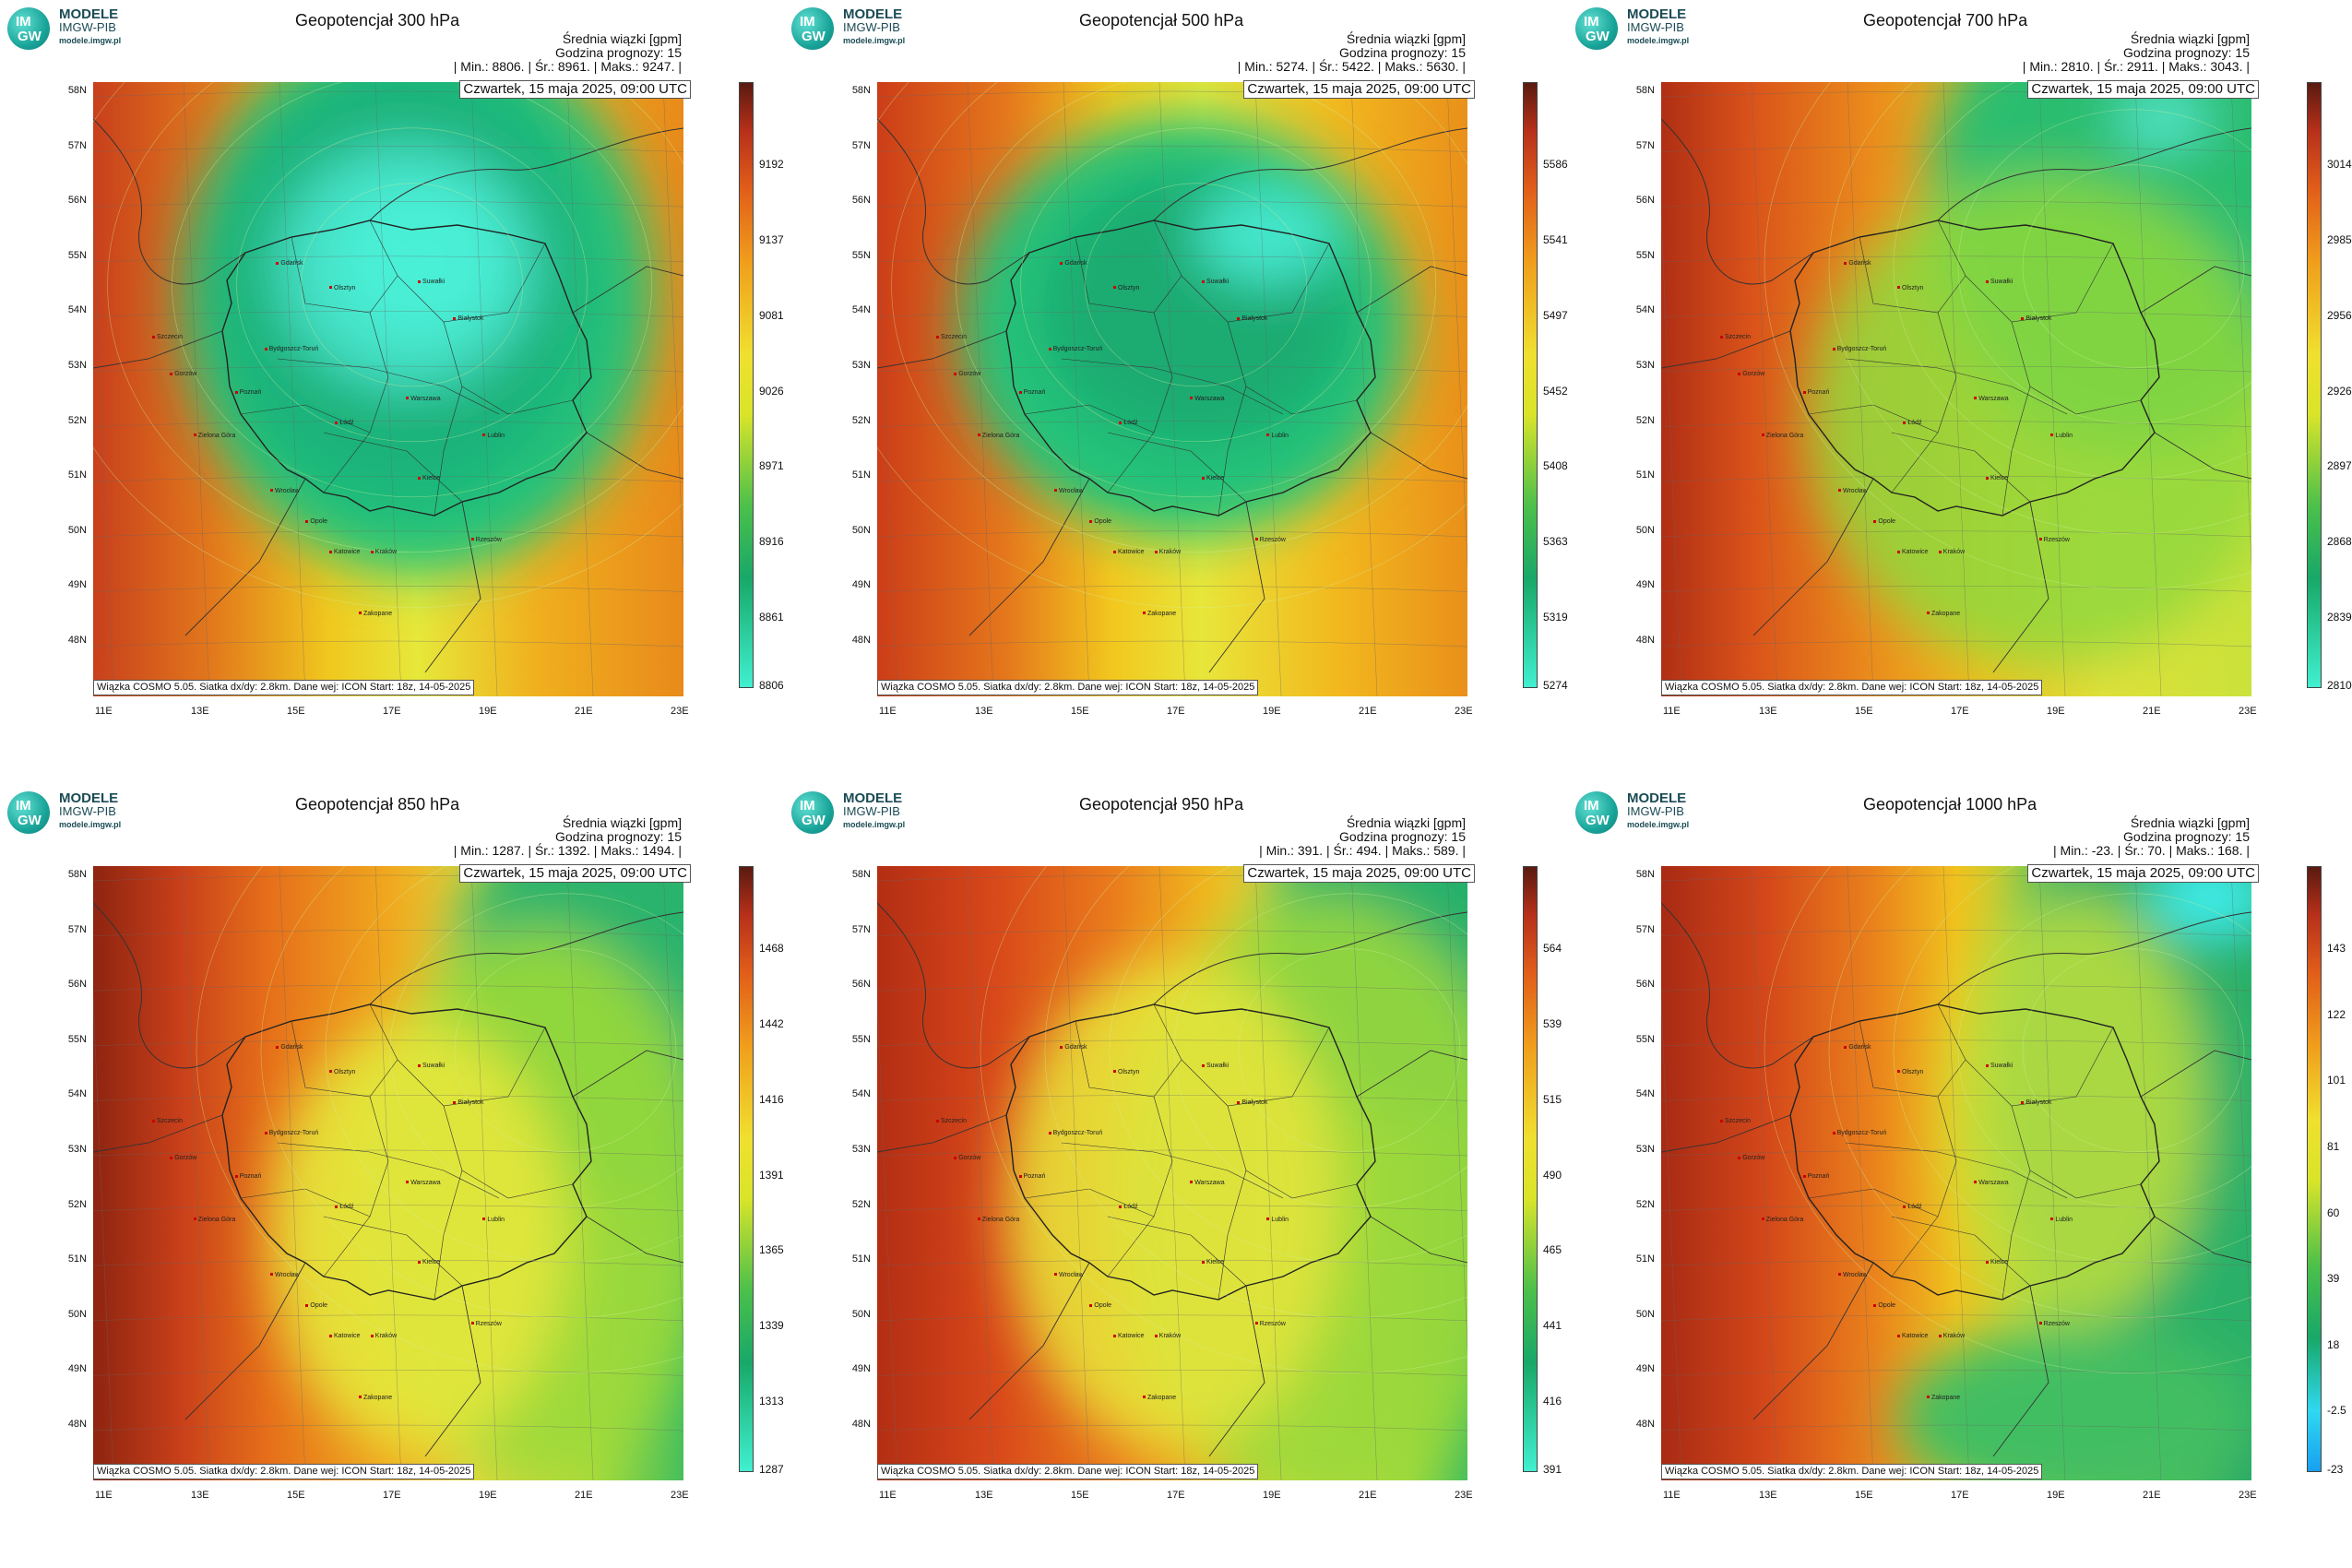 The height and width of the screenshot is (1568, 2352). I want to click on colorbar-label: 5408, so click(1555, 466).